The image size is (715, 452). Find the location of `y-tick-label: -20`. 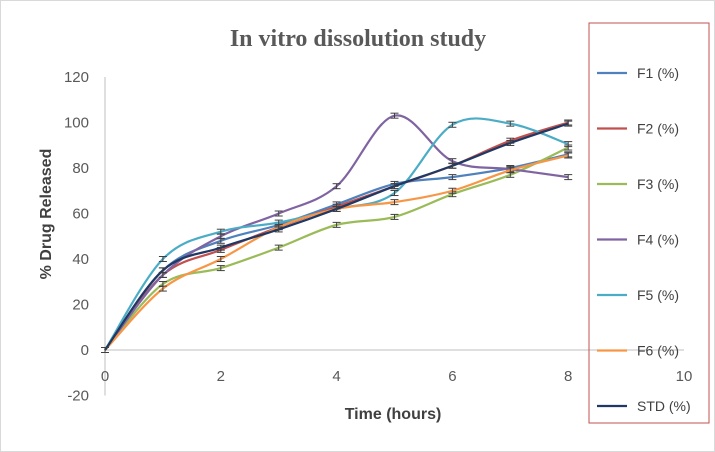

y-tick-label: -20 is located at coordinates (78, 396).